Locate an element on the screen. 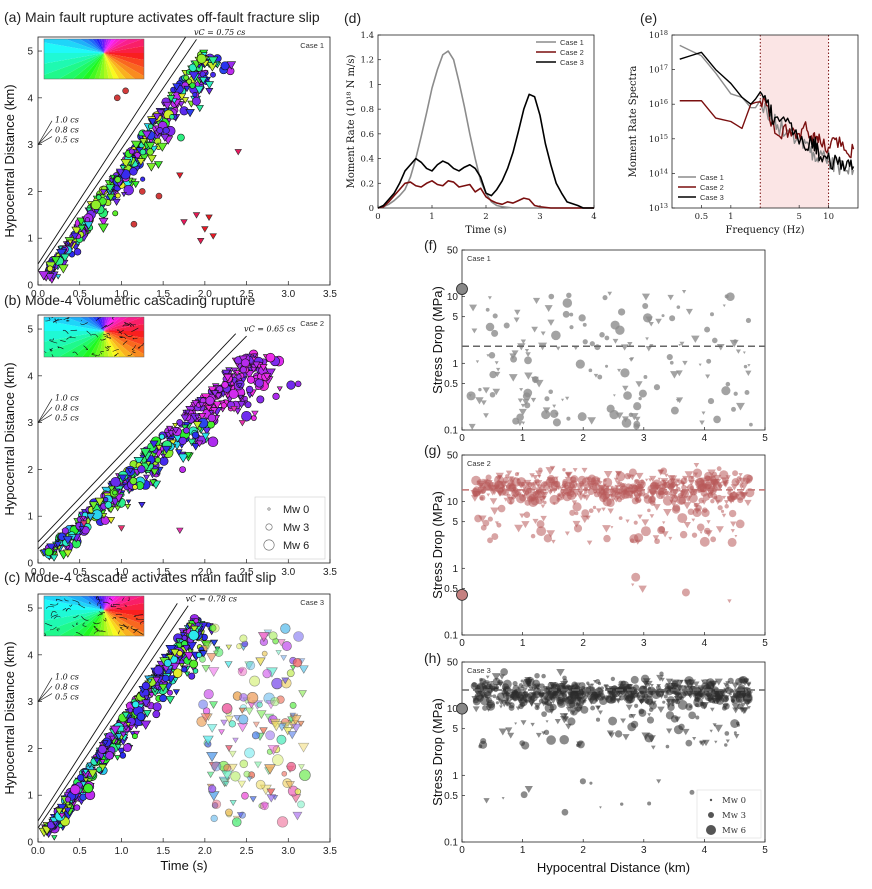  legend-label: Mw 6 is located at coordinates (296, 546).